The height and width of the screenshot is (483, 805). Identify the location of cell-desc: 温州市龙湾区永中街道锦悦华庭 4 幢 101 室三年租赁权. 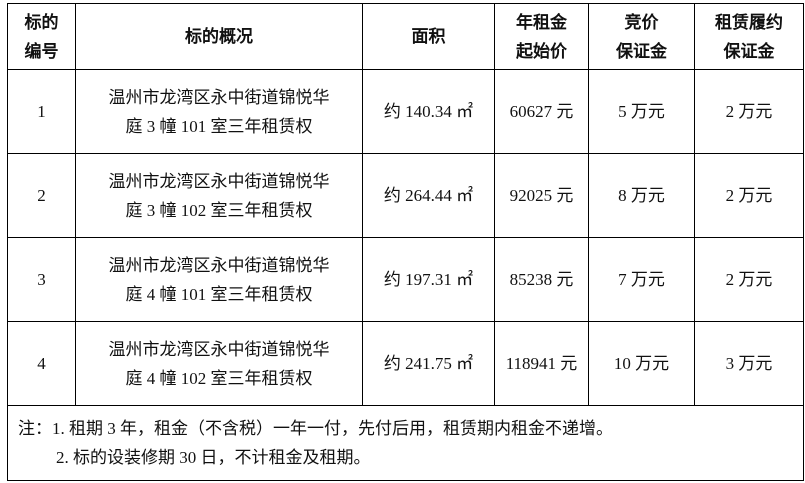
(219, 279).